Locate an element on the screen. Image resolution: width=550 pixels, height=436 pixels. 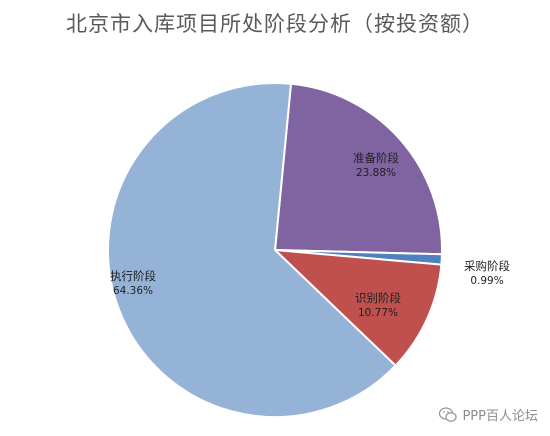
slice-value-label: 10.77% is located at coordinates (378, 313).